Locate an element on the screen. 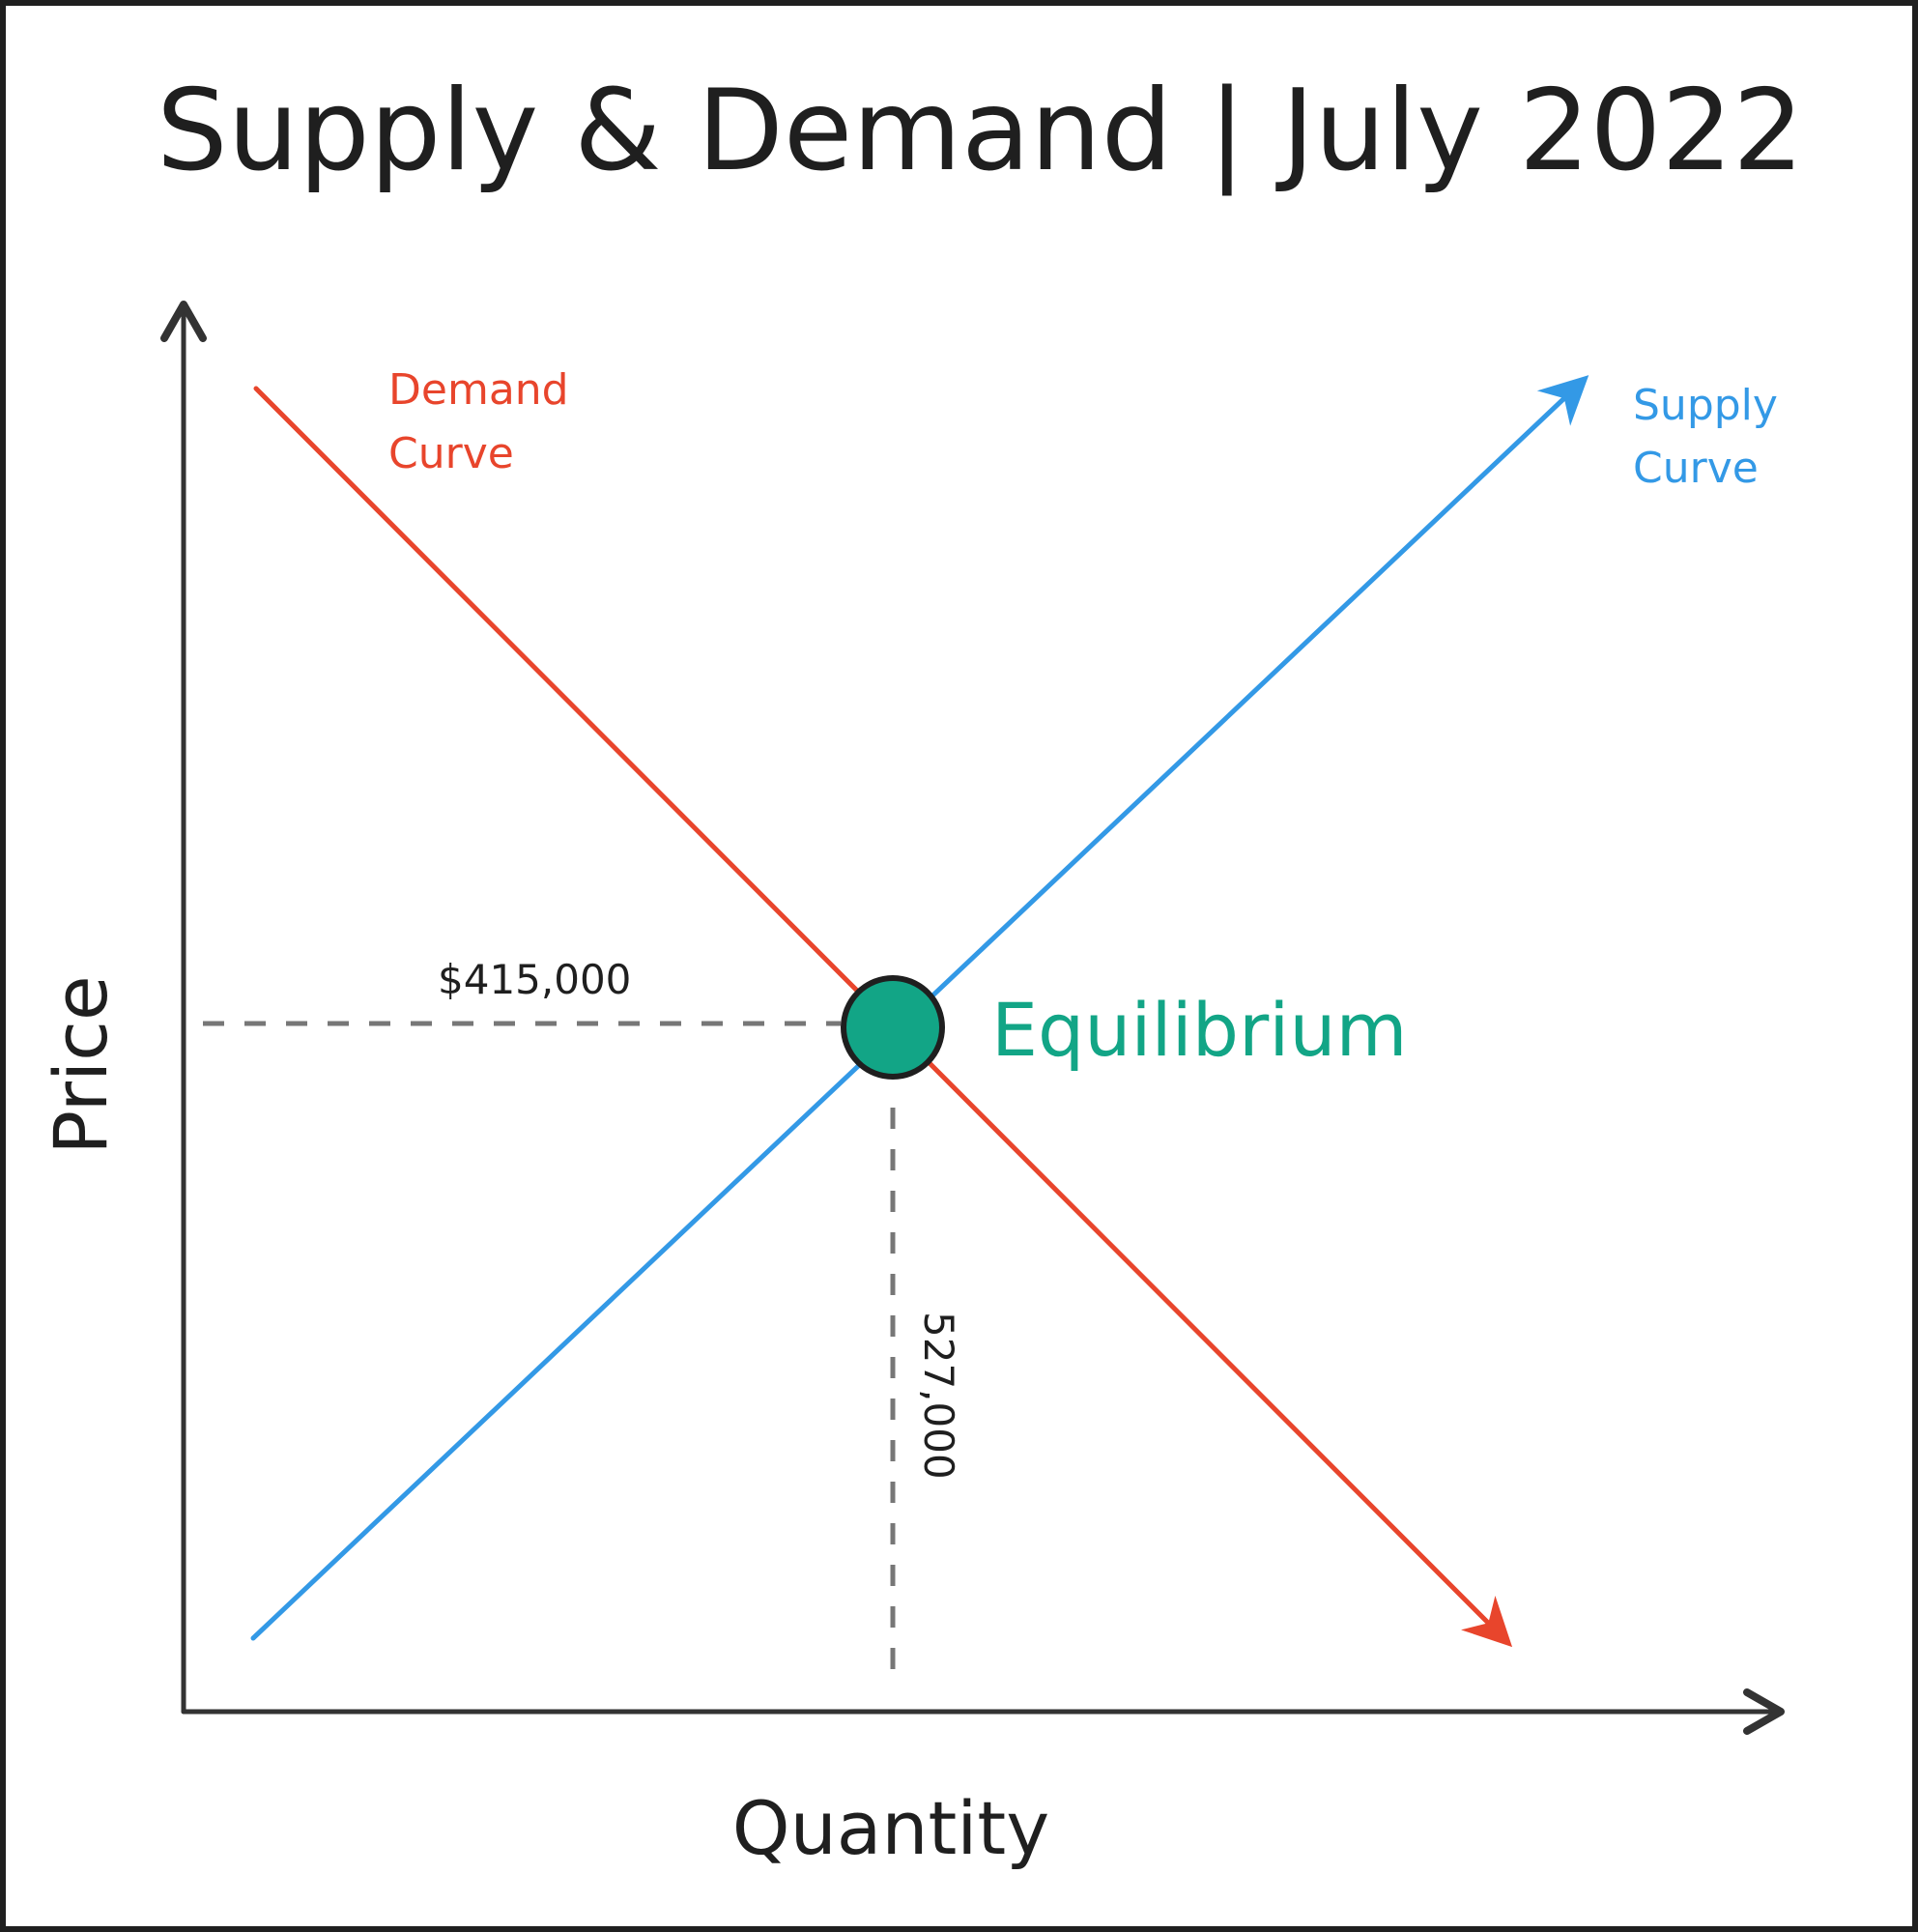 The height and width of the screenshot is (1932, 1918). demand-curve-label-line2: Curve is located at coordinates (451, 453).